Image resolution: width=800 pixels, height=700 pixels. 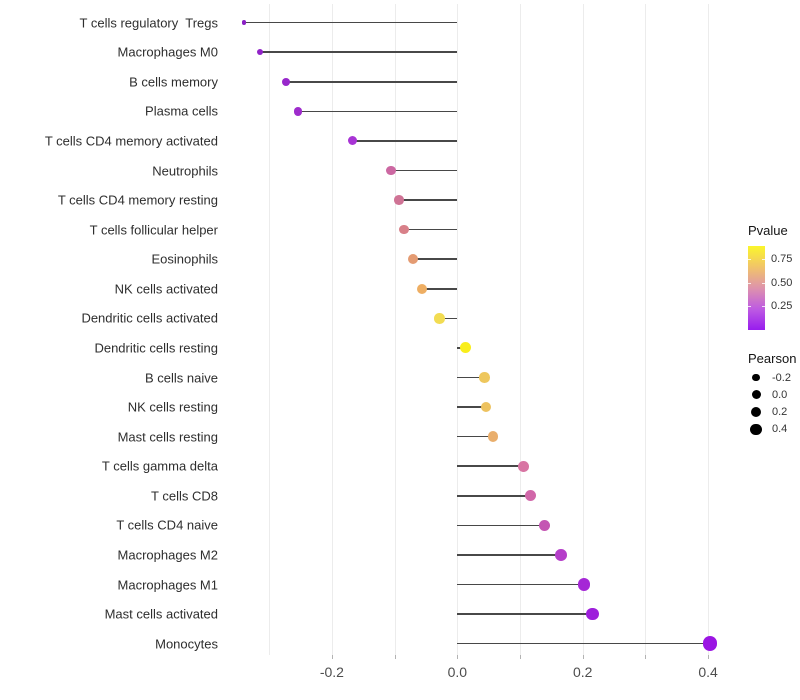 What do you see at coordinates (185, 171) in the screenshot?
I see `y-axis-label: Neutrophils` at bounding box center [185, 171].